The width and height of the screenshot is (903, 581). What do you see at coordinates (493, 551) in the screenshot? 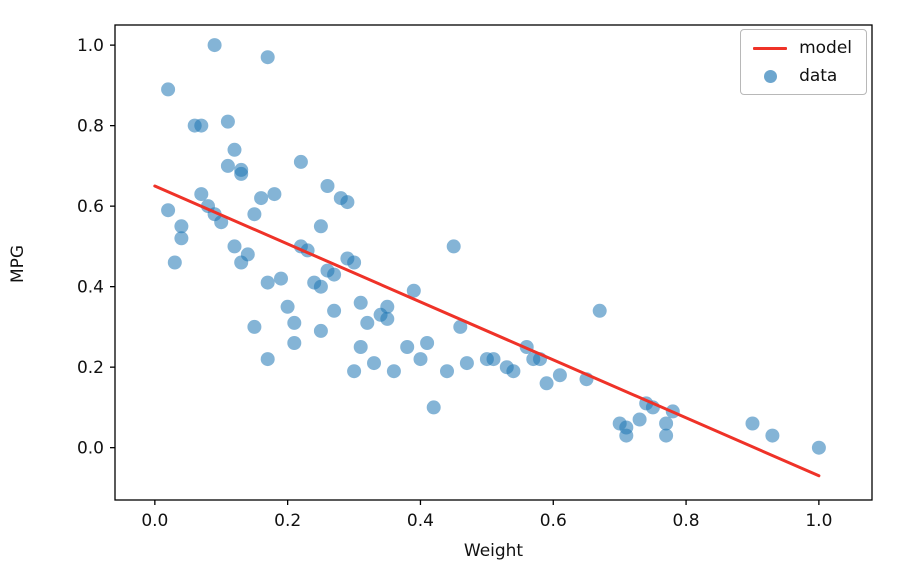
I see `x-axis-label: Weight` at bounding box center [493, 551].